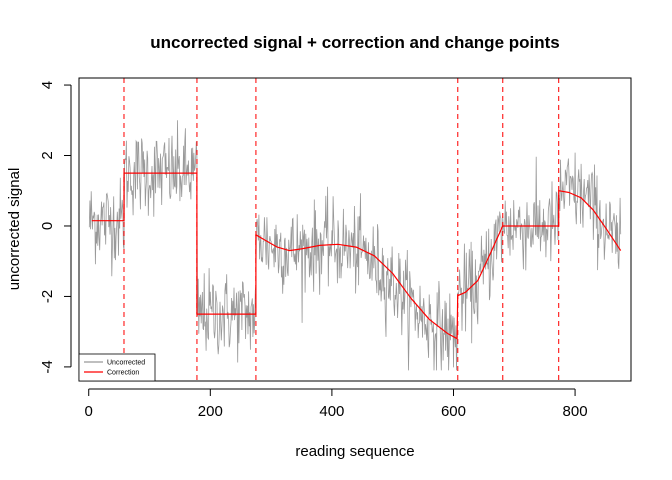 This screenshot has width=672, height=480. What do you see at coordinates (47, 366) in the screenshot?
I see `y-tick-label: -4` at bounding box center [47, 366].